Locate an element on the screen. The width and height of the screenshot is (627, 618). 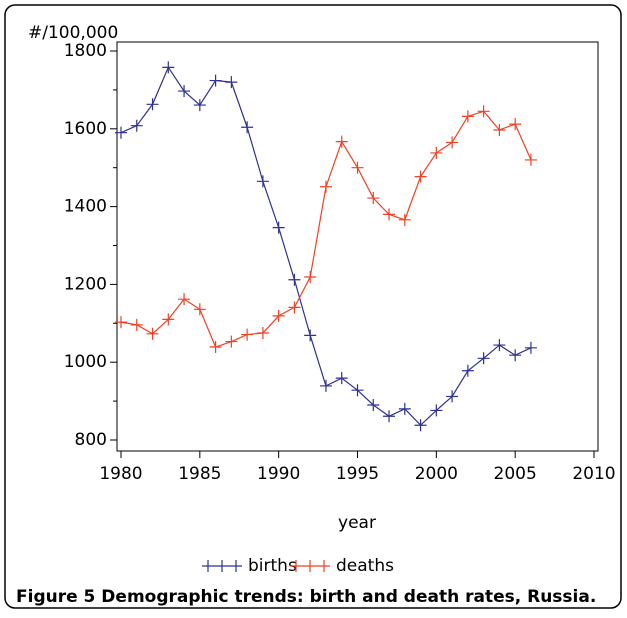
x-tick-label: 1980 is located at coordinates (120, 474).